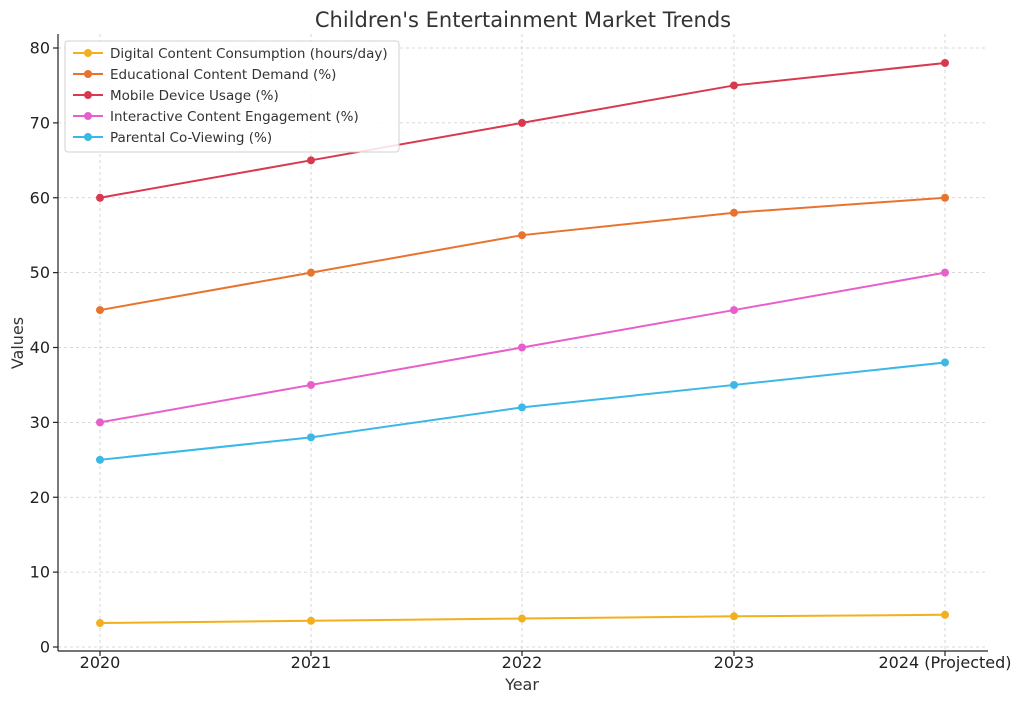 This screenshot has height=704, width=1024. I want to click on y-tick-label: 50, so click(40, 272).